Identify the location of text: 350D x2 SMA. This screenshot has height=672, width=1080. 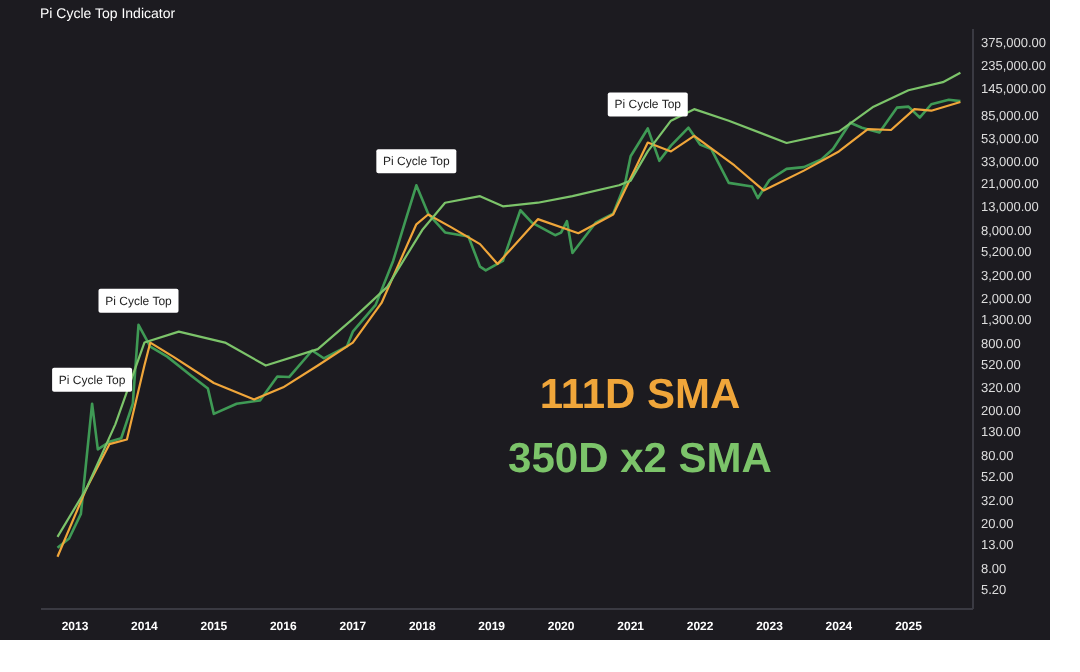
(640, 459).